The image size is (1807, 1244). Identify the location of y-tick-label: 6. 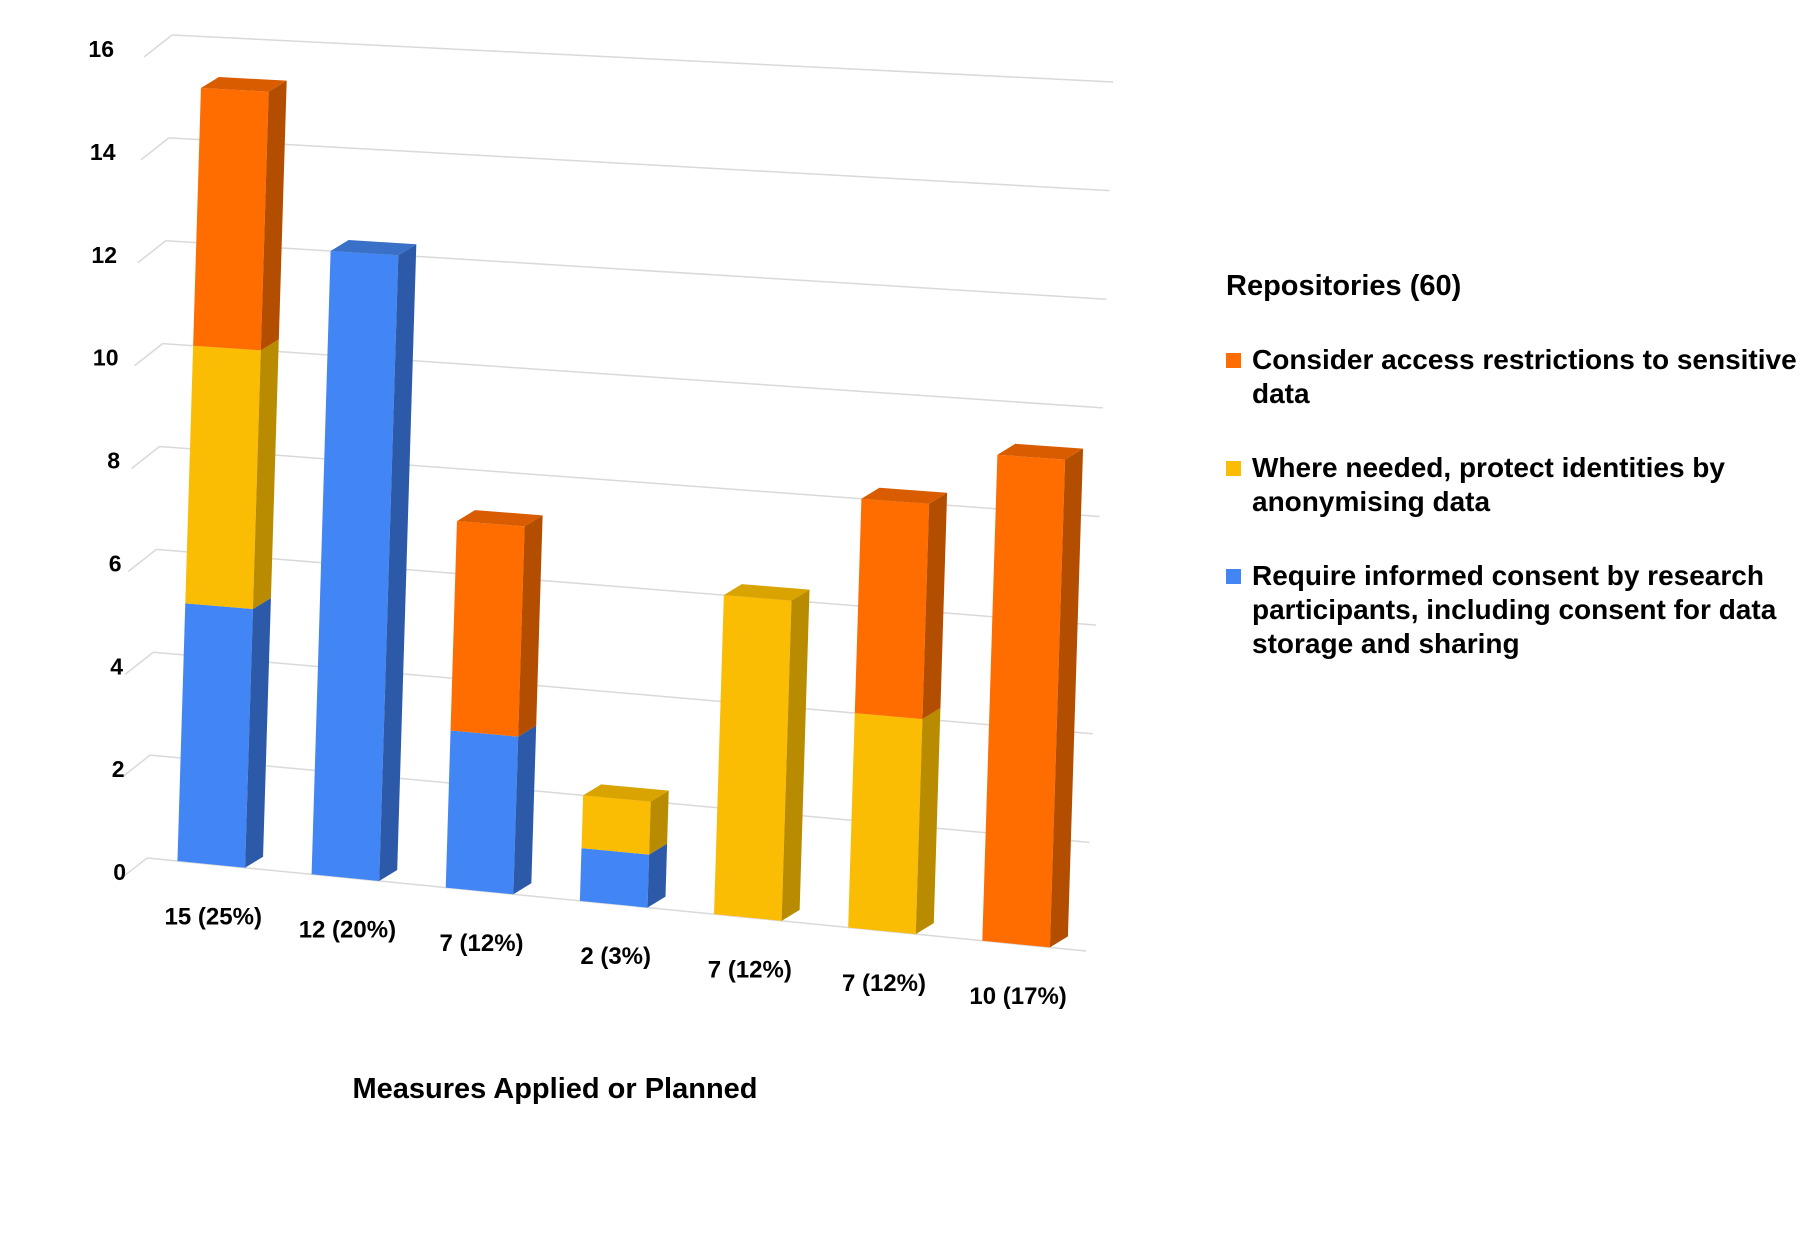
(115, 563).